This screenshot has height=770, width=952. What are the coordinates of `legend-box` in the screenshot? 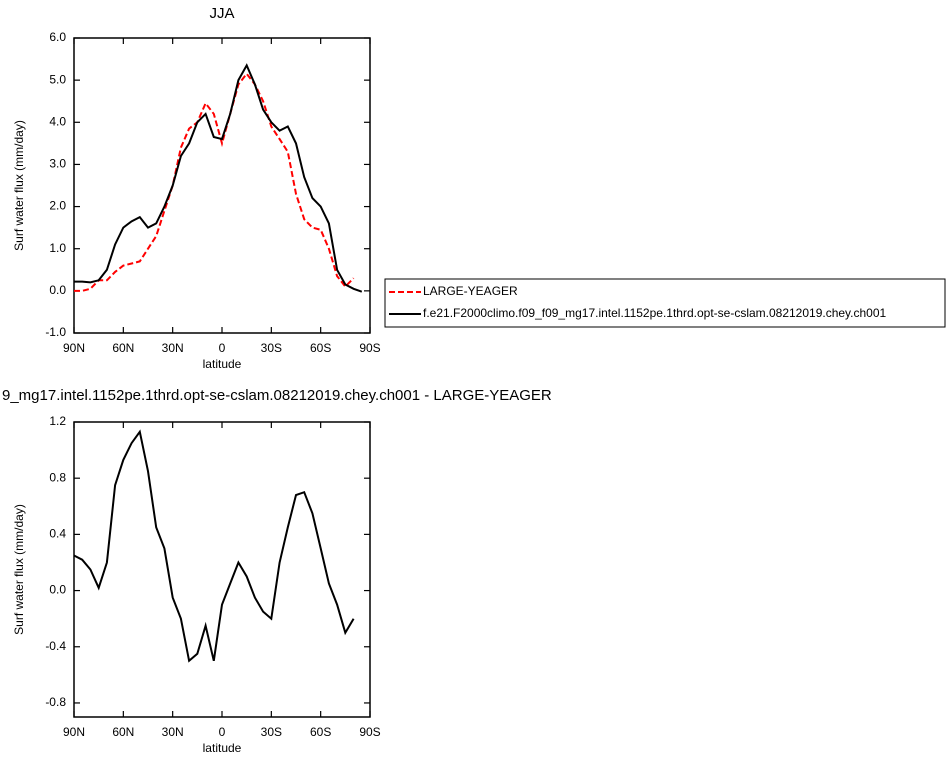 It's located at (665, 303).